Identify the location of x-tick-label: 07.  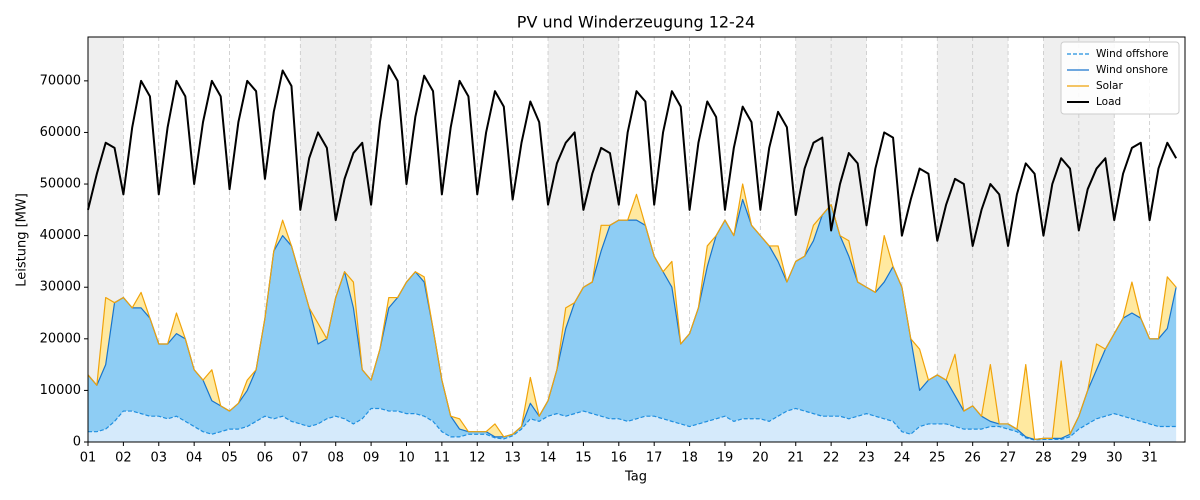
(300, 458).